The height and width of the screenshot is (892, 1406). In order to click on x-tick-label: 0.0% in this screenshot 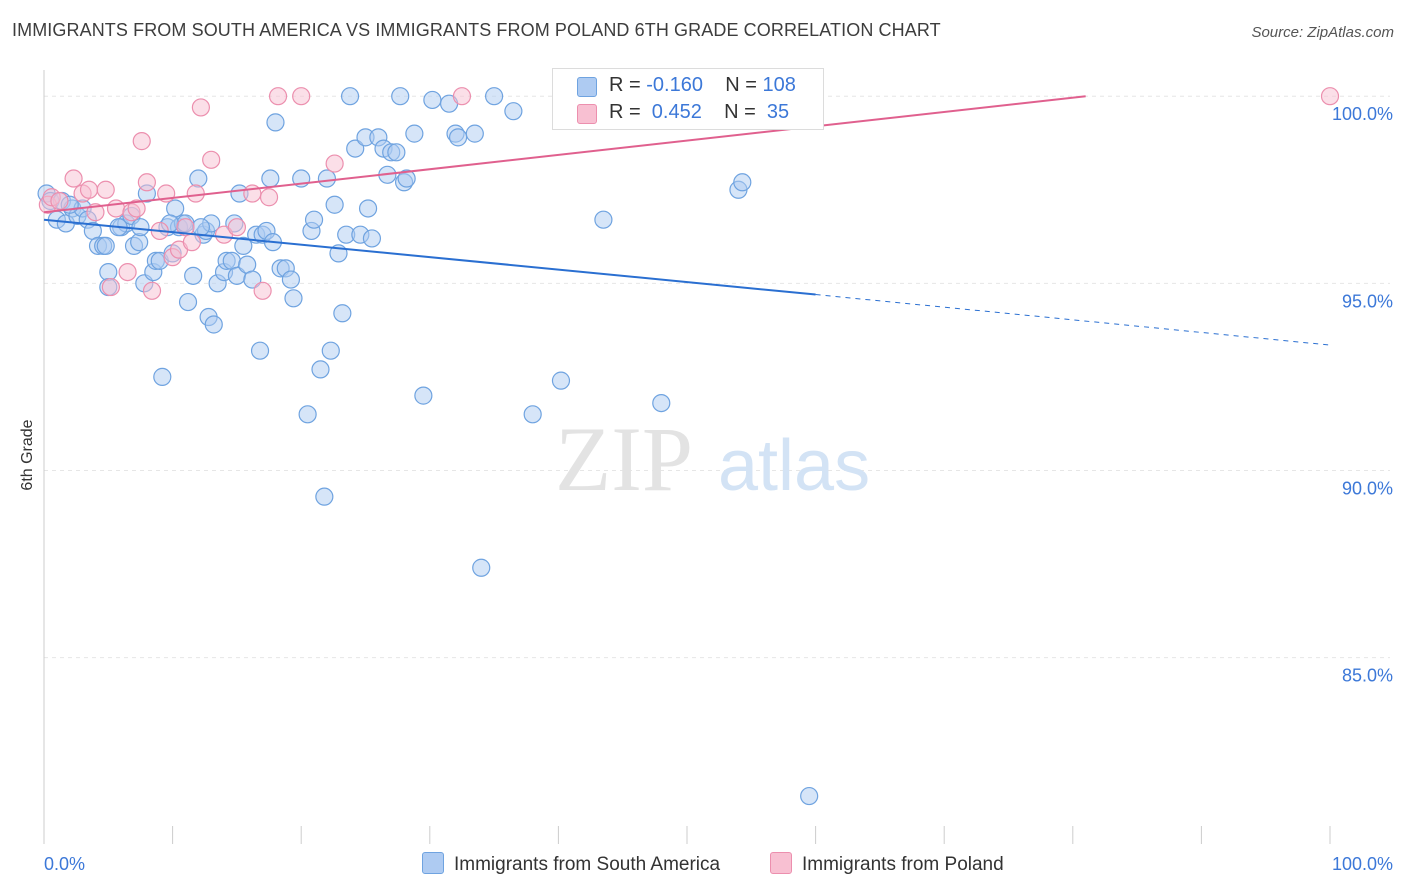, I will do `click(64, 864)`.